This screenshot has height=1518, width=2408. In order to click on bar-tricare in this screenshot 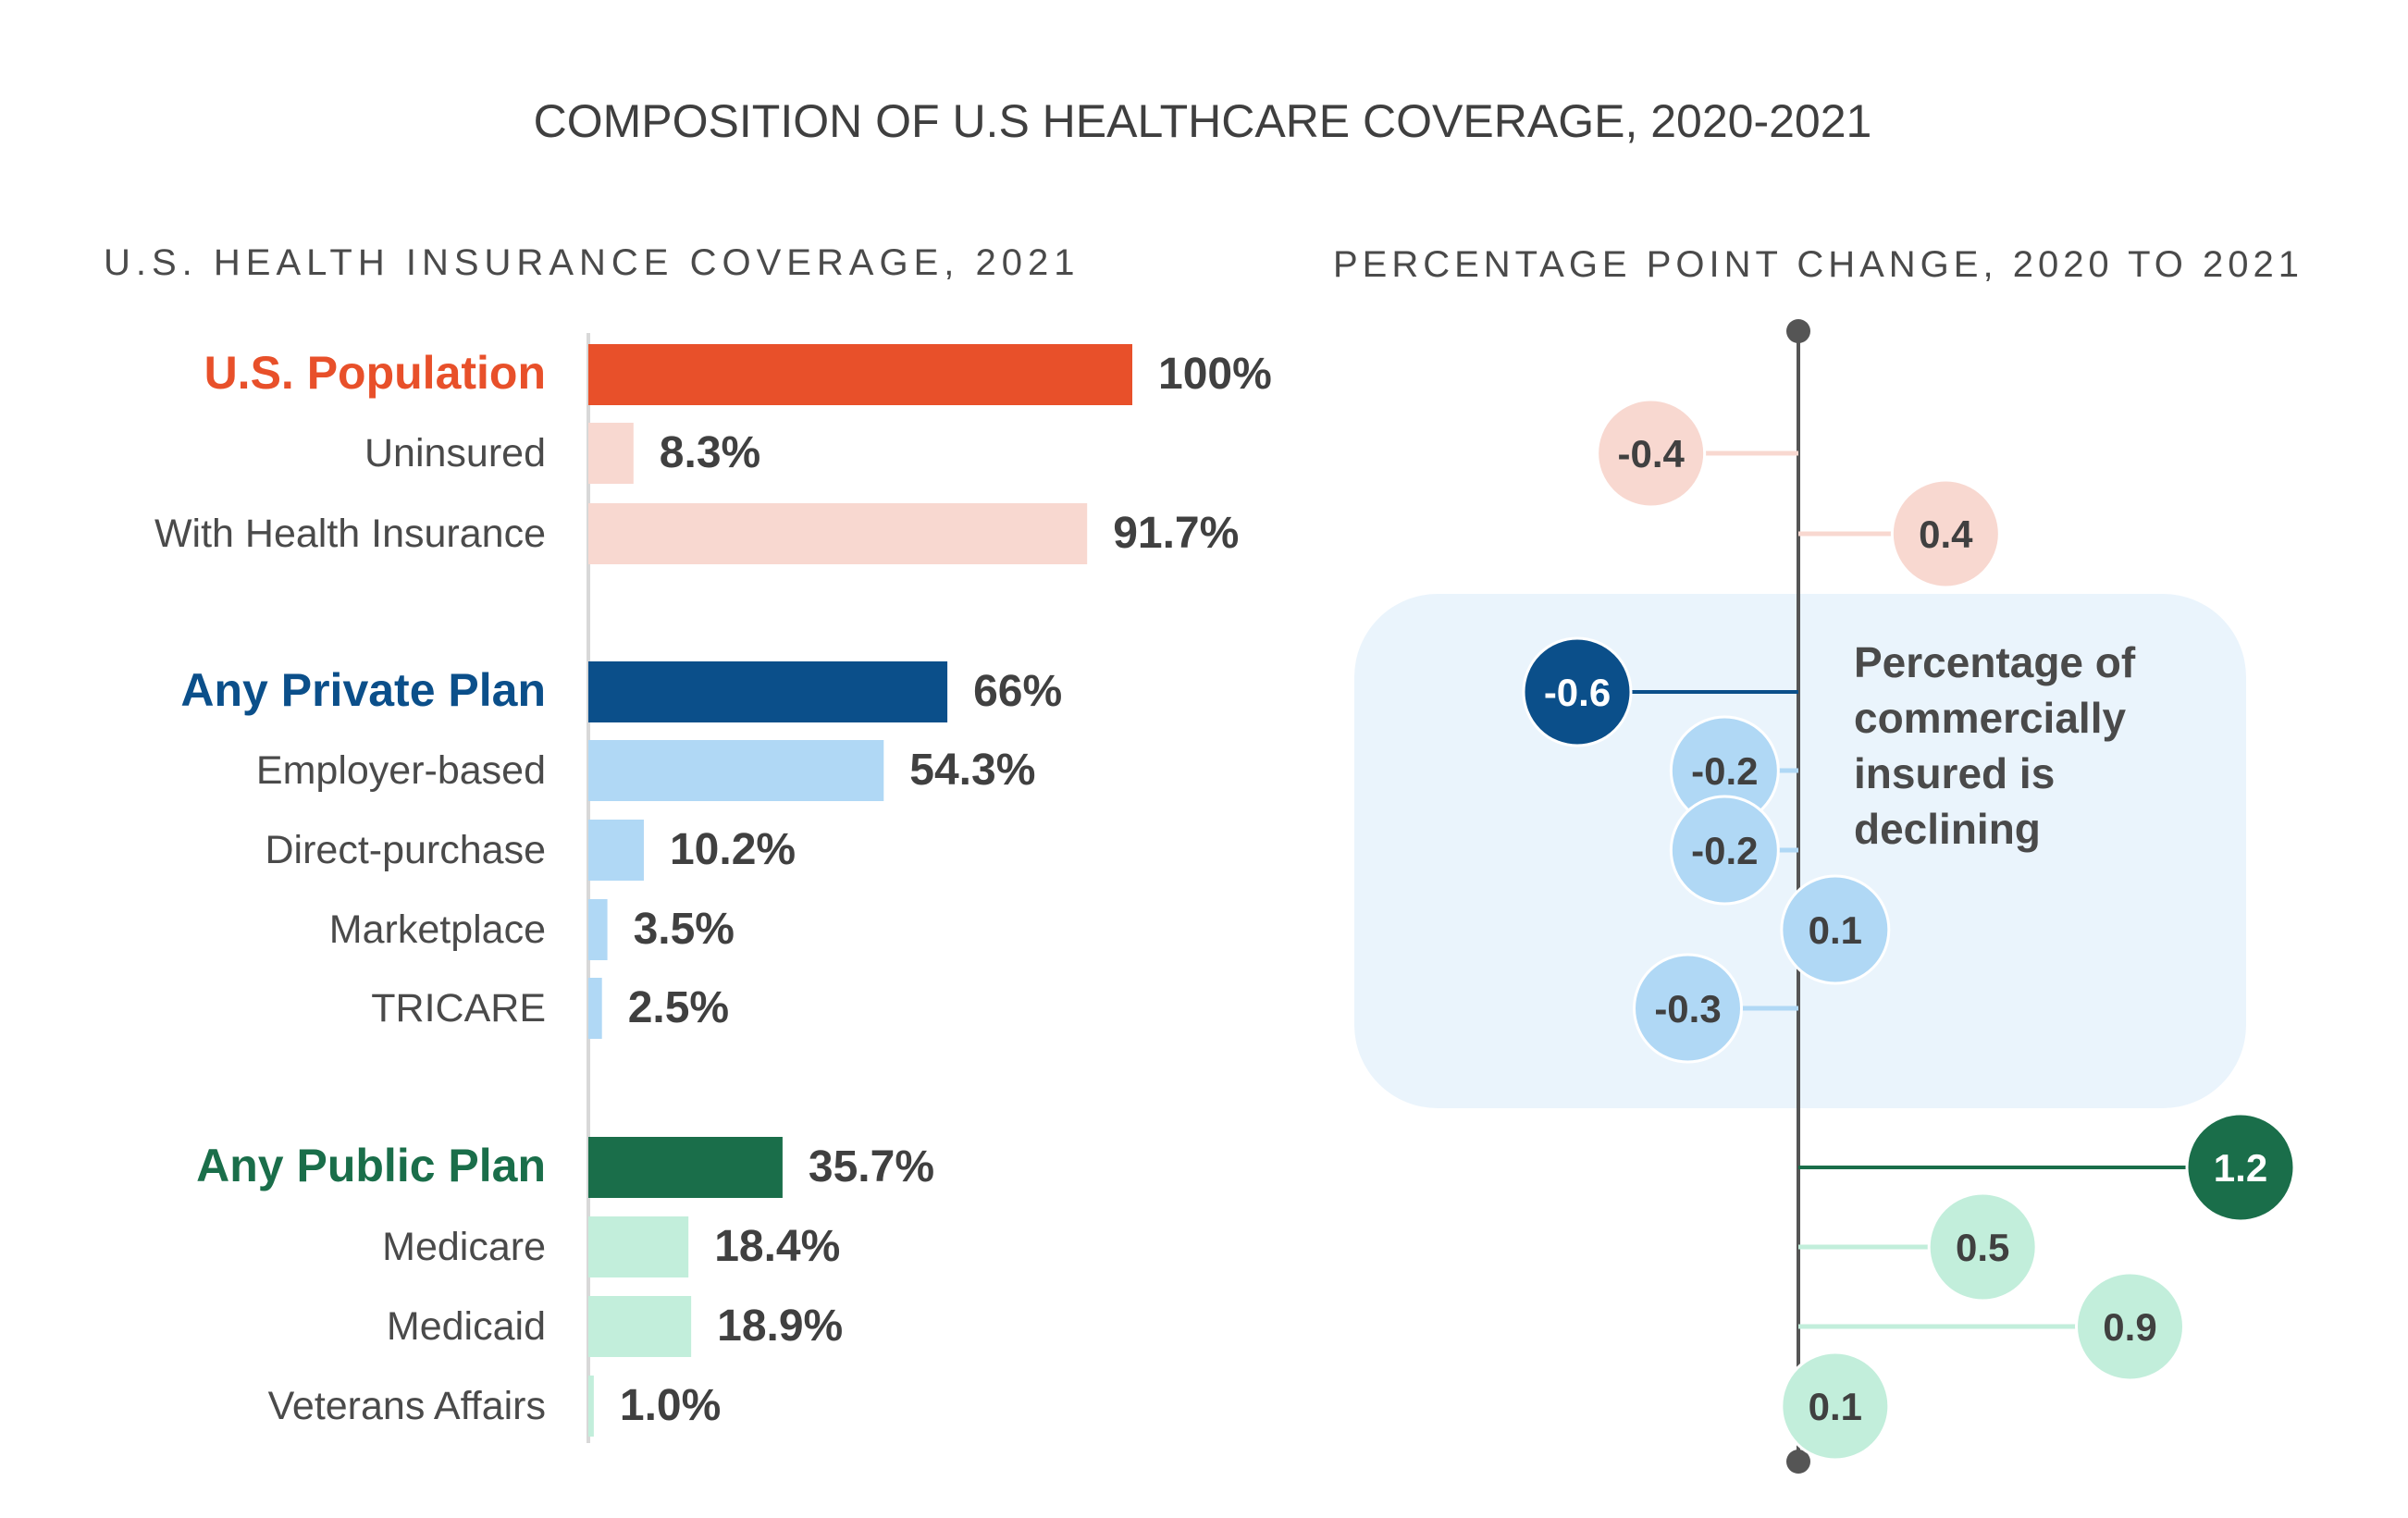, I will do `click(595, 1008)`.